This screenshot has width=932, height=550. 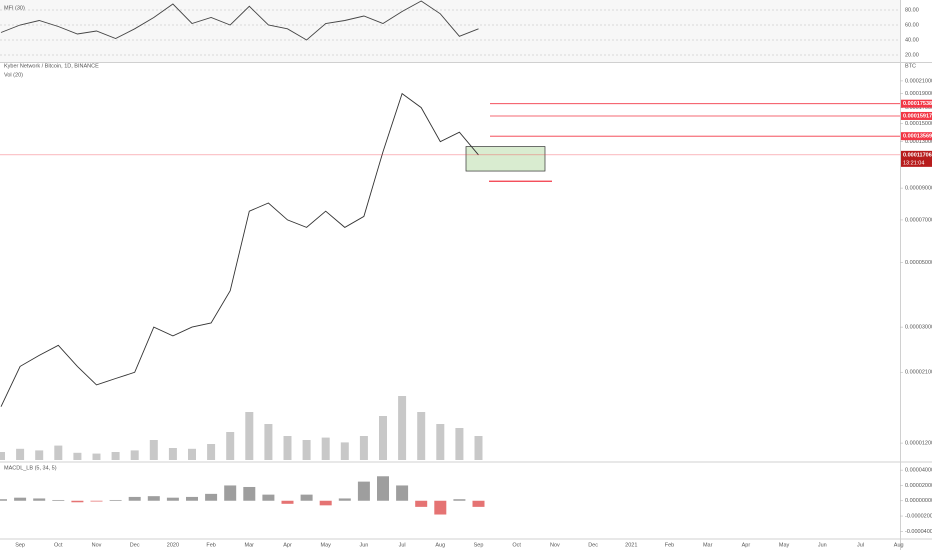 What do you see at coordinates (505, 159) in the screenshot?
I see `target-zone` at bounding box center [505, 159].